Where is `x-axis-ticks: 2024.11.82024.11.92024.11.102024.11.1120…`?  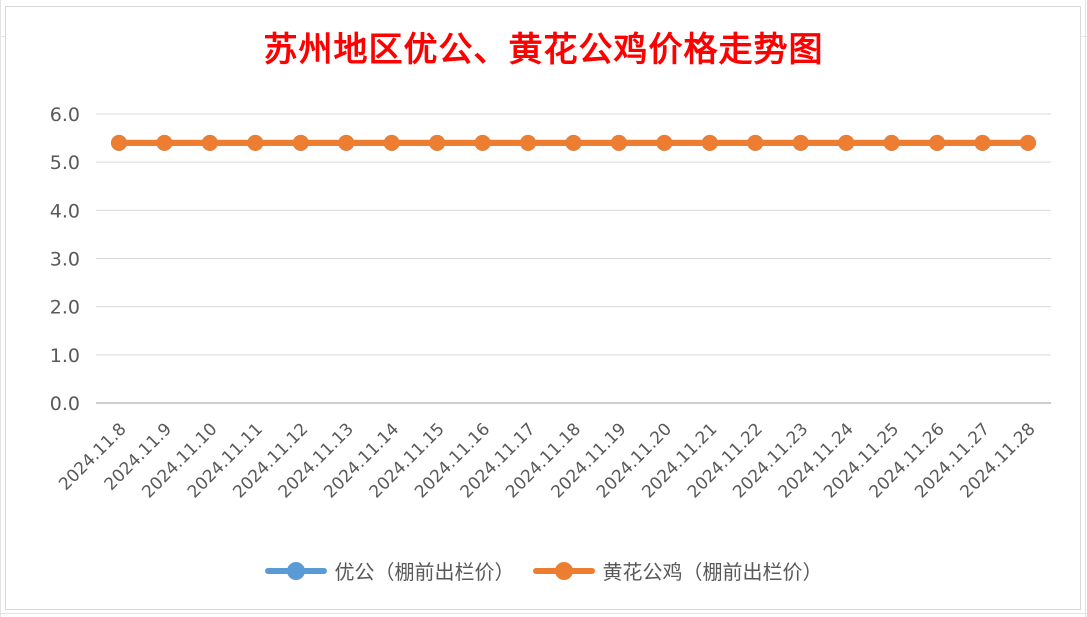
x-axis-ticks: 2024.11.82024.11.92024.11.102024.11.1120… is located at coordinates (547, 460).